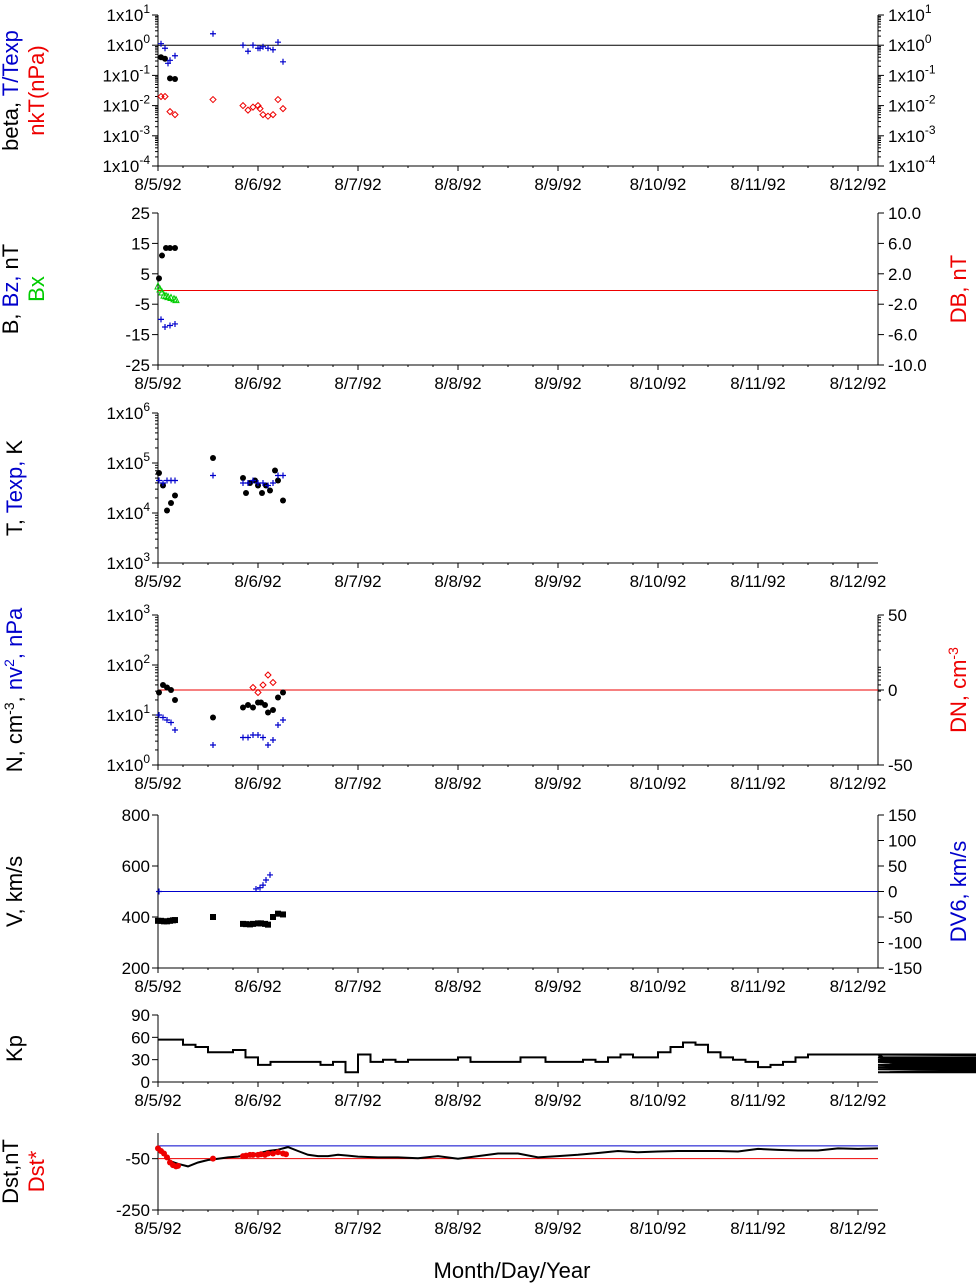  What do you see at coordinates (142, 304) in the screenshot?
I see `y-tick-label: -5` at bounding box center [142, 304].